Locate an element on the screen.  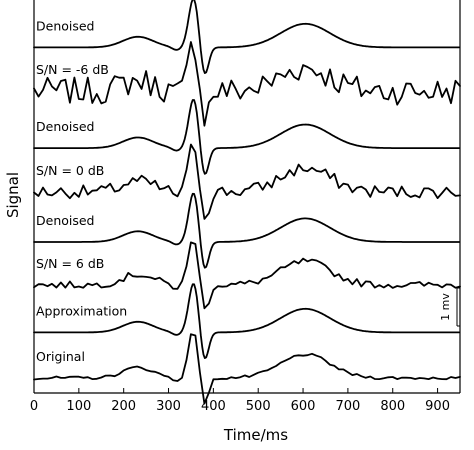
x-tick-label: 100 is located at coordinates (78, 406).